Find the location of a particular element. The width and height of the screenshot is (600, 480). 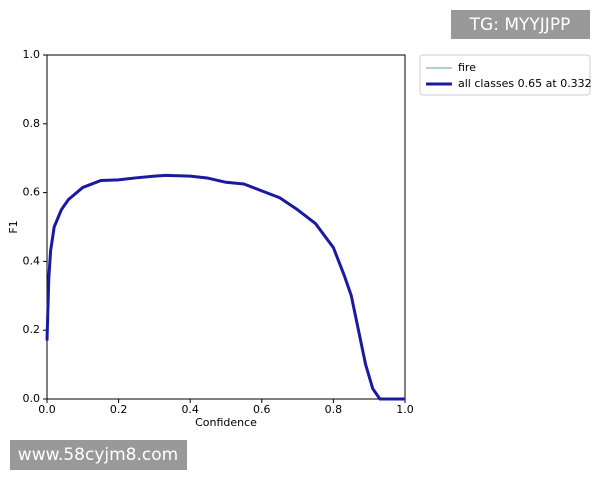

x-tick-label: 0.6 is located at coordinates (262, 409).